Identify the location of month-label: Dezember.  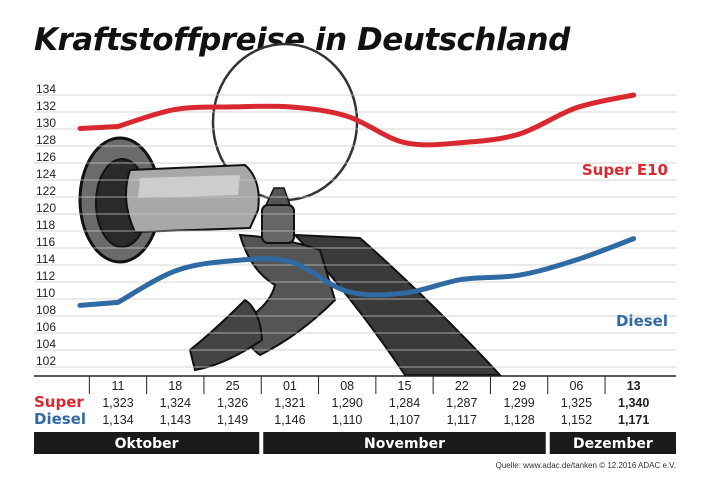
(613, 444).